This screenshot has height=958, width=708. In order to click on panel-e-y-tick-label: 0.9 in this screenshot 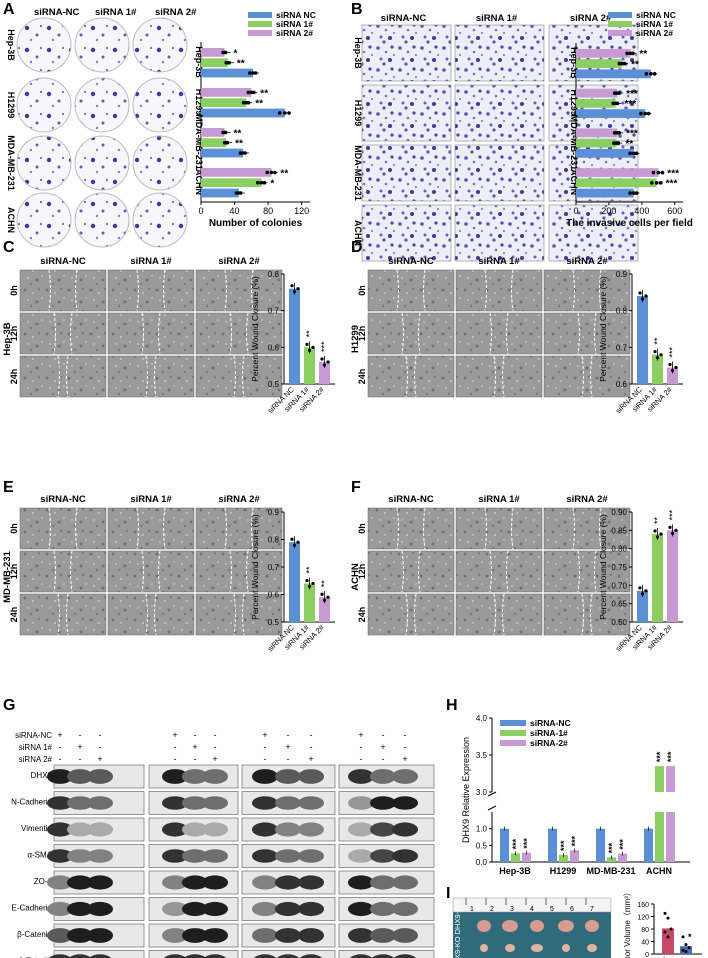, I will do `click(274, 512)`.